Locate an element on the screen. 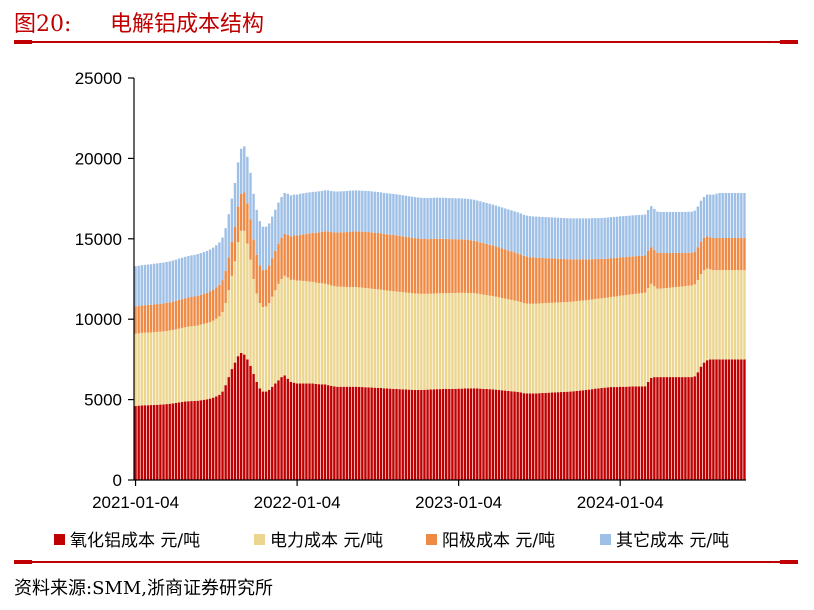 This screenshot has width=814, height=610. footer-rule-cap-right is located at coordinates (789, 562).